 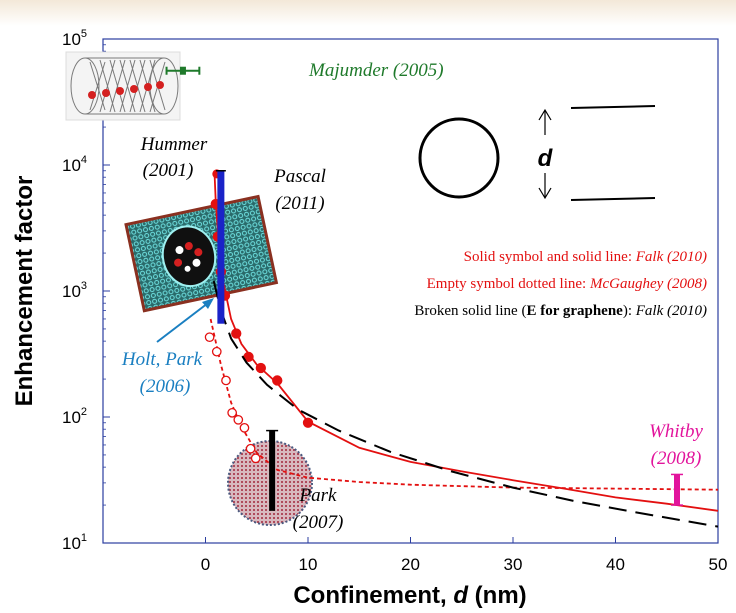 What do you see at coordinates (162, 359) in the screenshot?
I see `annotation-holt-name: Holt, Park` at bounding box center [162, 359].